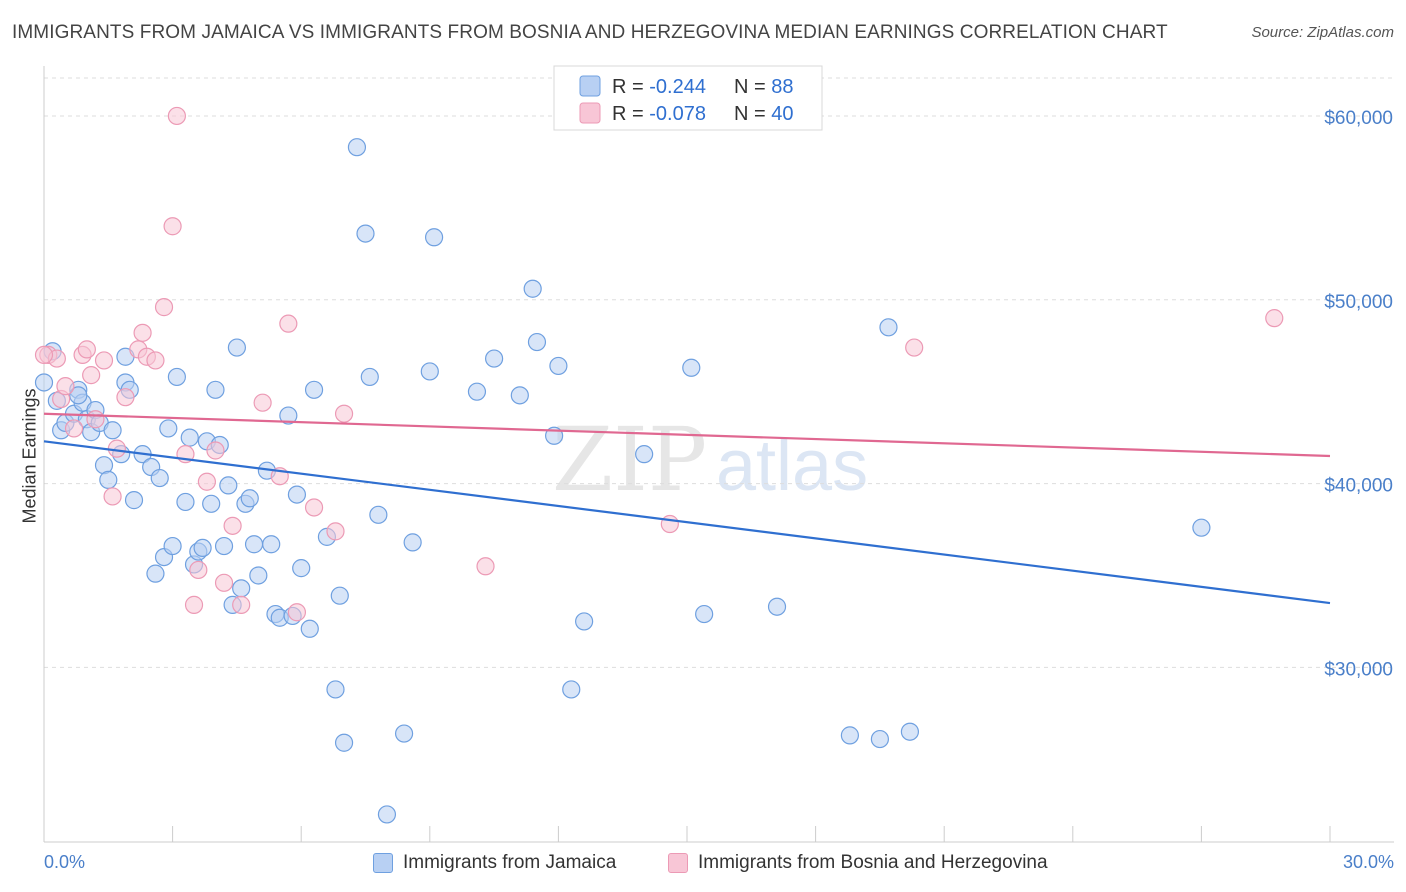 This screenshot has width=1406, height=892. What do you see at coordinates (1322, 32) in the screenshot?
I see `source-label: Source: ZipAtlas.com` at bounding box center [1322, 32].